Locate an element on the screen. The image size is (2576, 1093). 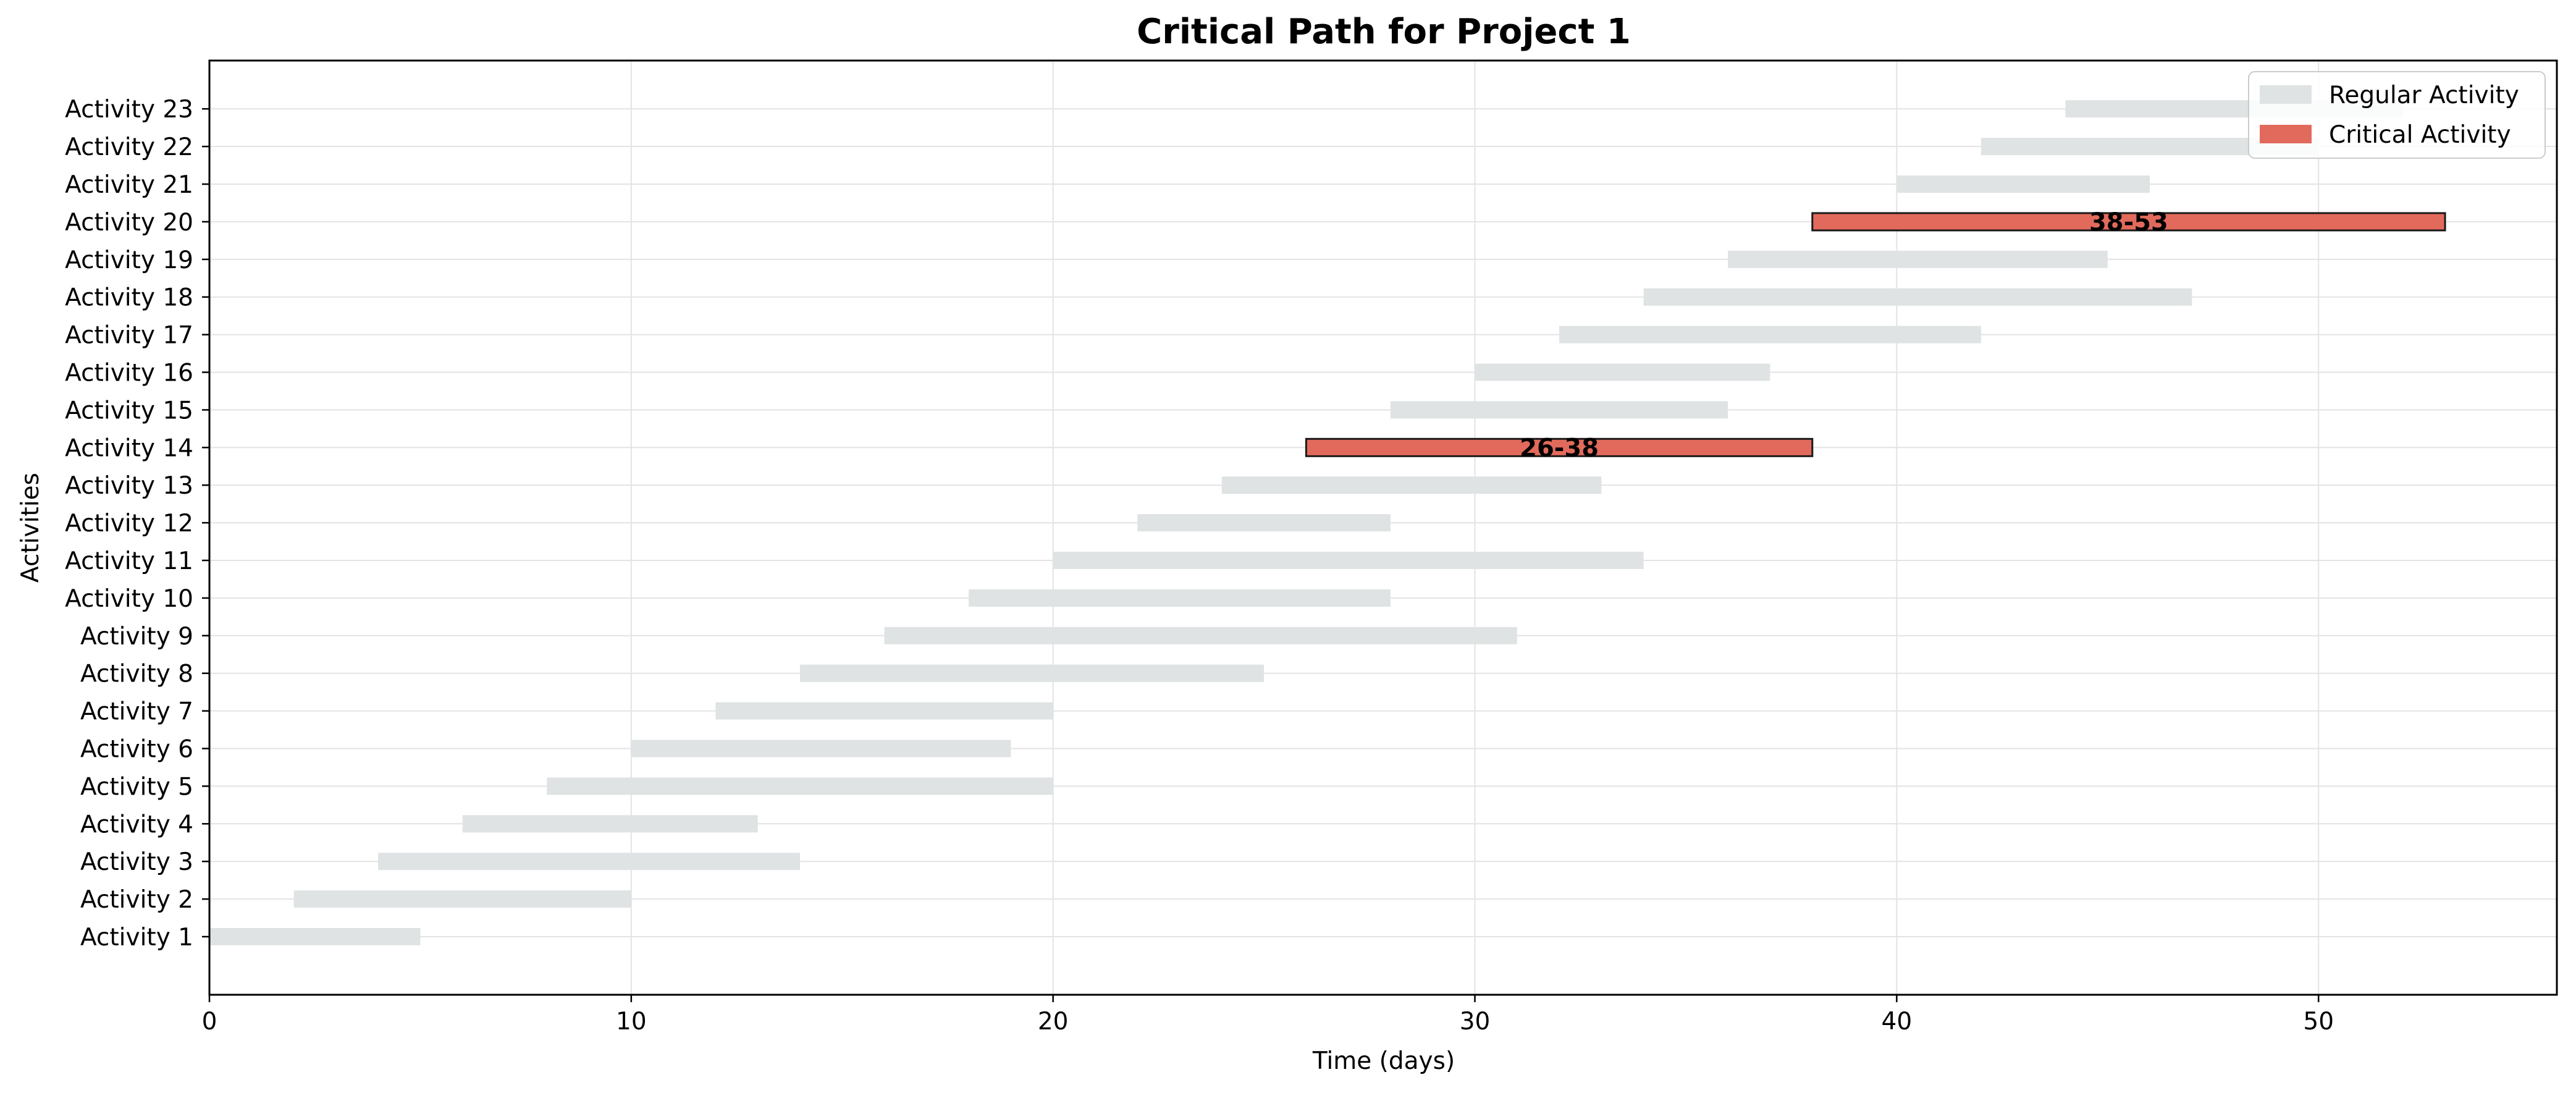
y-tick-label: Activity 3 is located at coordinates (136, 862).